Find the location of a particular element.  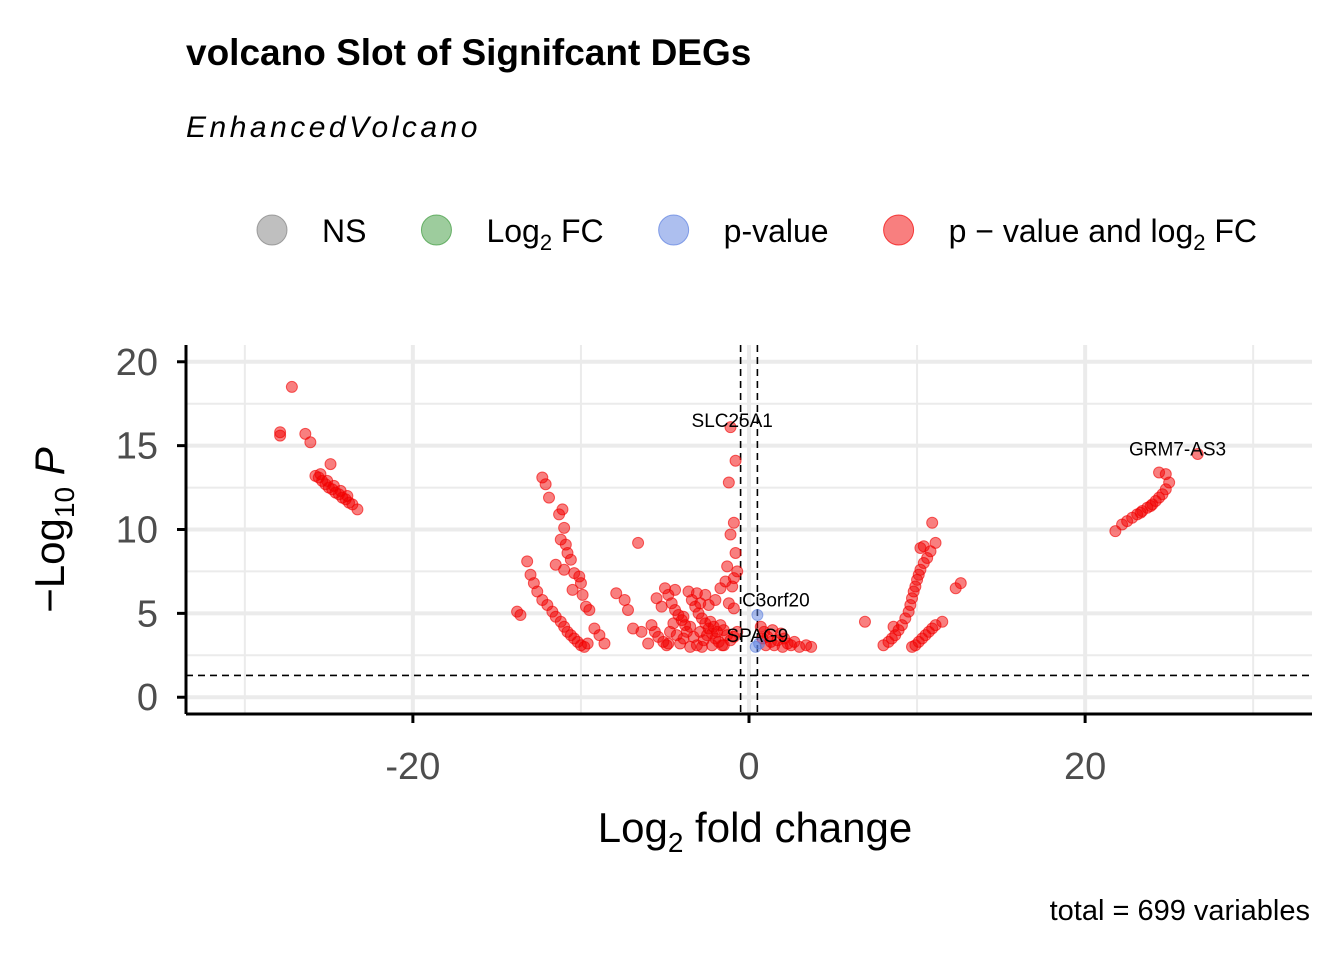

legend-label-ns: NS is located at coordinates (344, 231).